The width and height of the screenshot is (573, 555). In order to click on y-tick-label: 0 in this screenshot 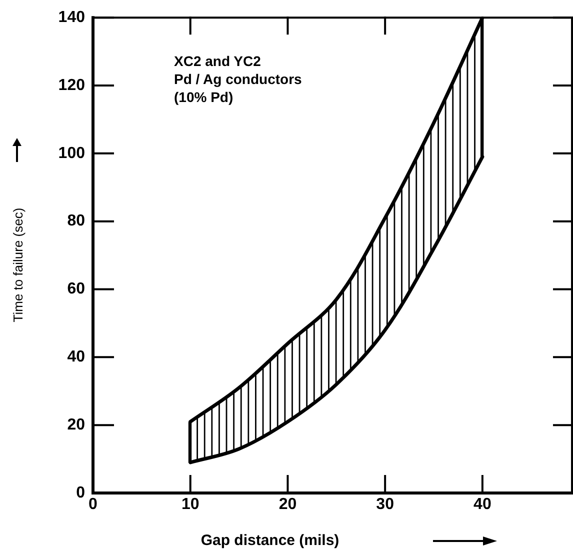, I will do `click(81, 493)`.